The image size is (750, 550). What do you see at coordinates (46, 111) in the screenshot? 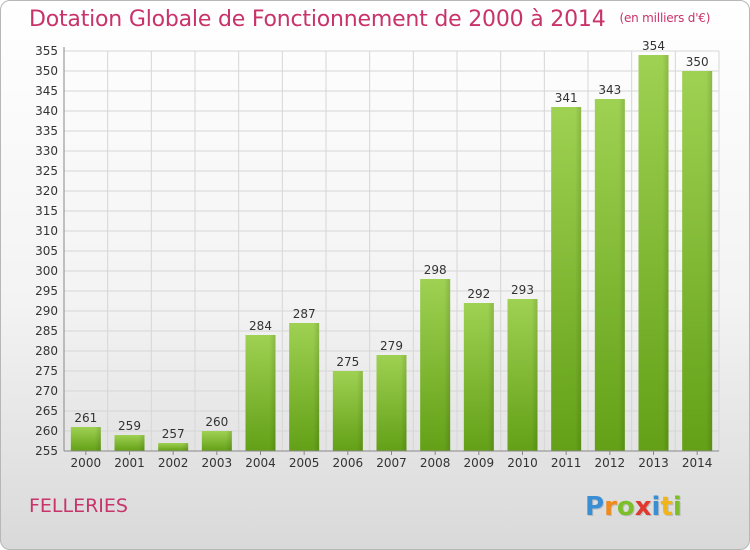
I see `y-tick-label: 340` at bounding box center [46, 111].